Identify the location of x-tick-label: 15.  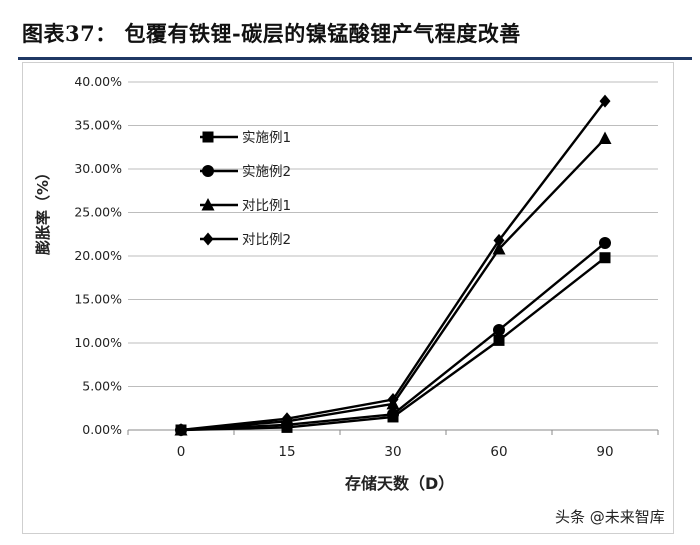
(286, 452).